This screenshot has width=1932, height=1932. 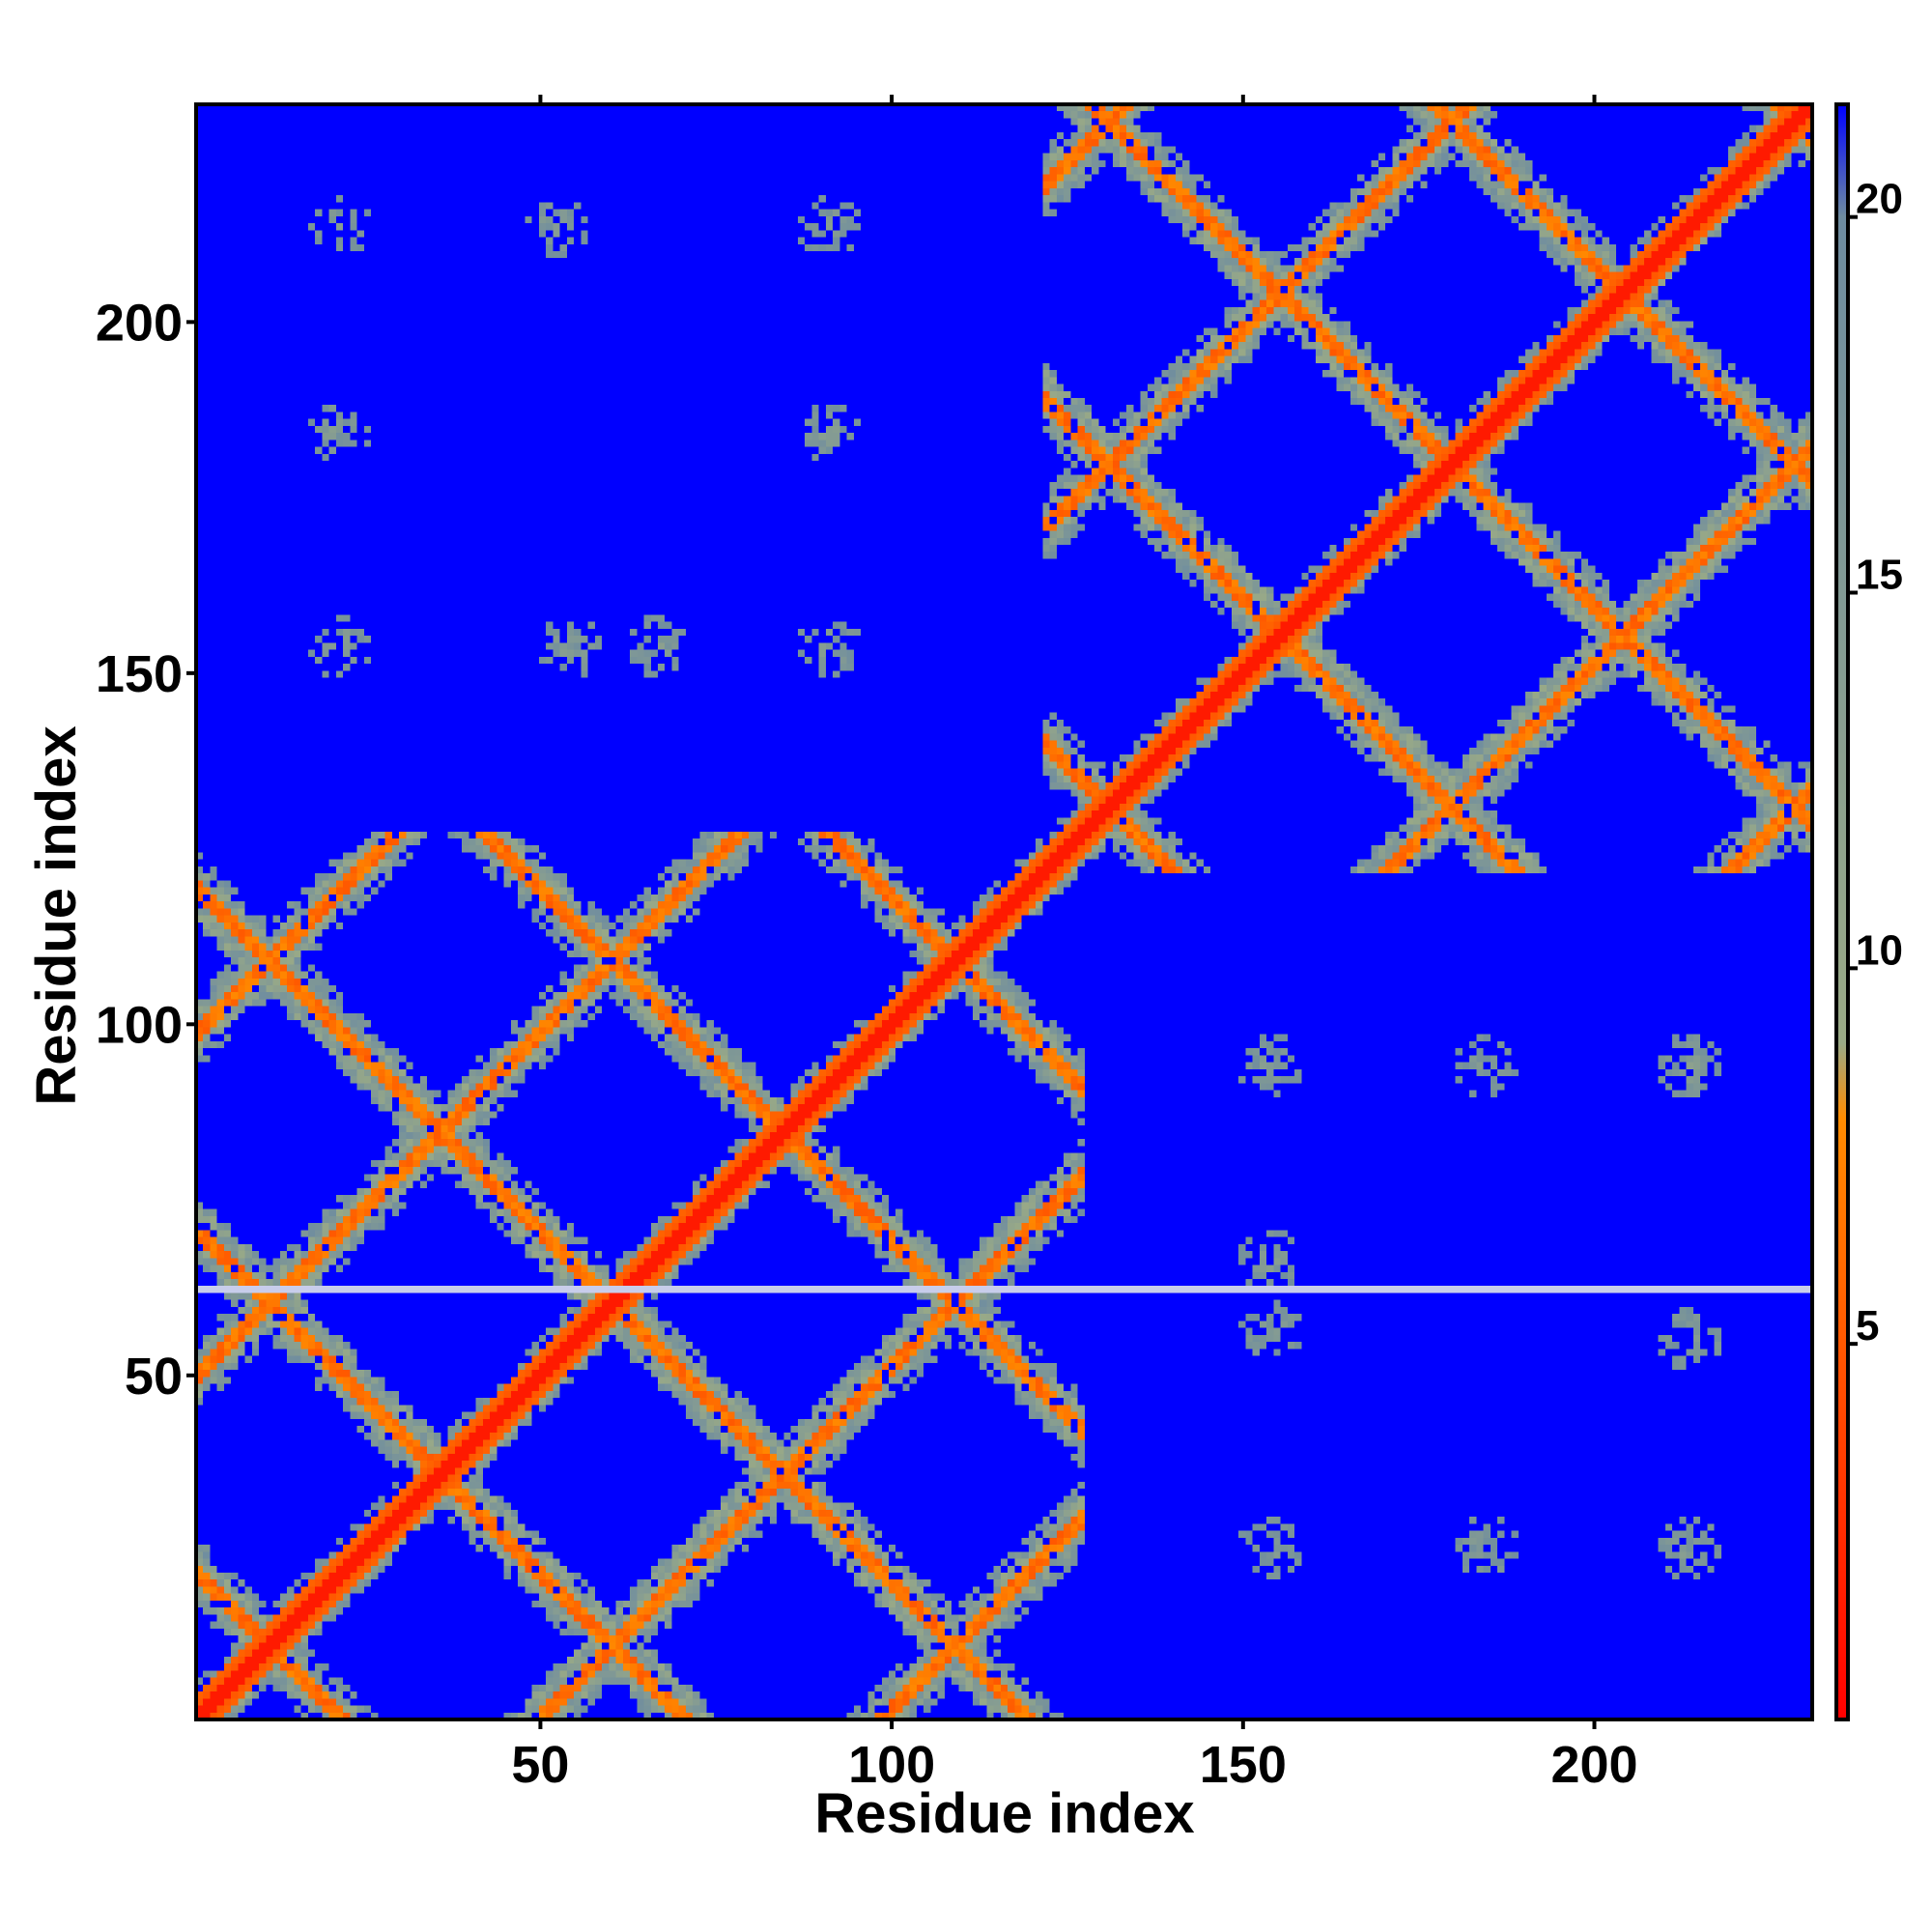 I want to click on x-tick-label: 100, so click(x=891, y=1765).